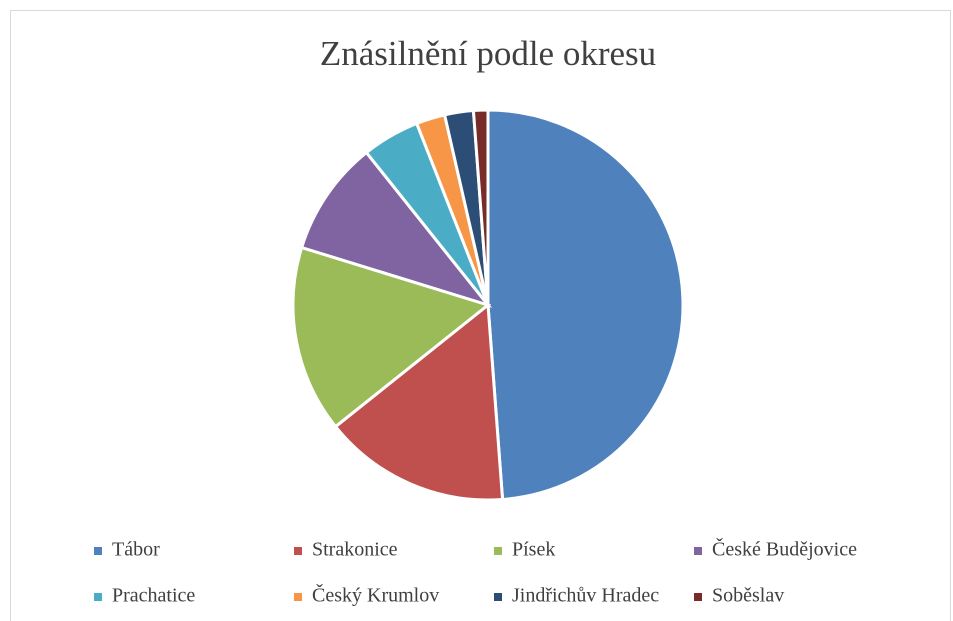  What do you see at coordinates (784, 549) in the screenshot?
I see `legend-label: České Budějovice` at bounding box center [784, 549].